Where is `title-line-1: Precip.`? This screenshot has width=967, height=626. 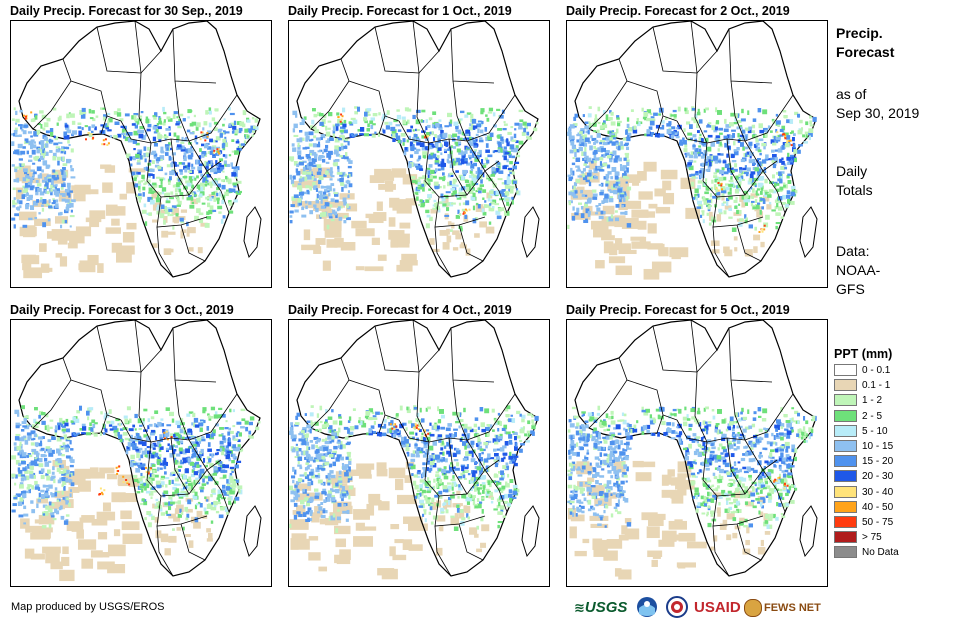
title-line-1: Precip. is located at coordinates (859, 33).